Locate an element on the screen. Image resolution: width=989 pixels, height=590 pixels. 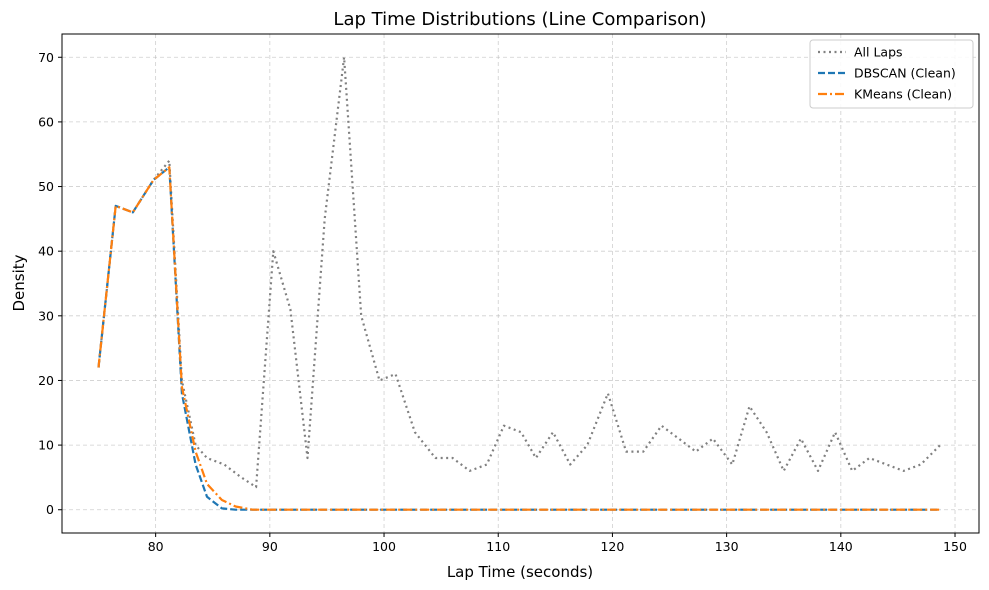
legend-label-1: DBSCAN (Clean) is located at coordinates (905, 73).